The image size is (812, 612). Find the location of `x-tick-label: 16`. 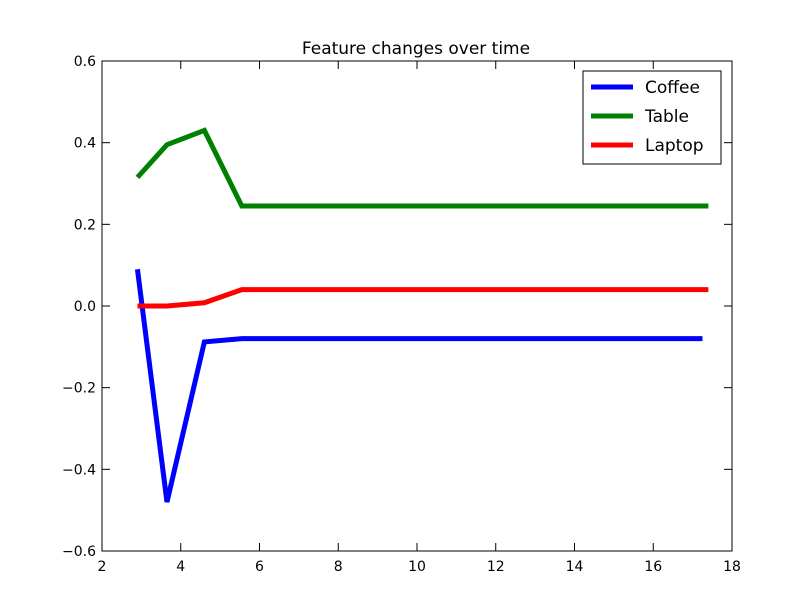

x-tick-label: 16 is located at coordinates (653, 567).